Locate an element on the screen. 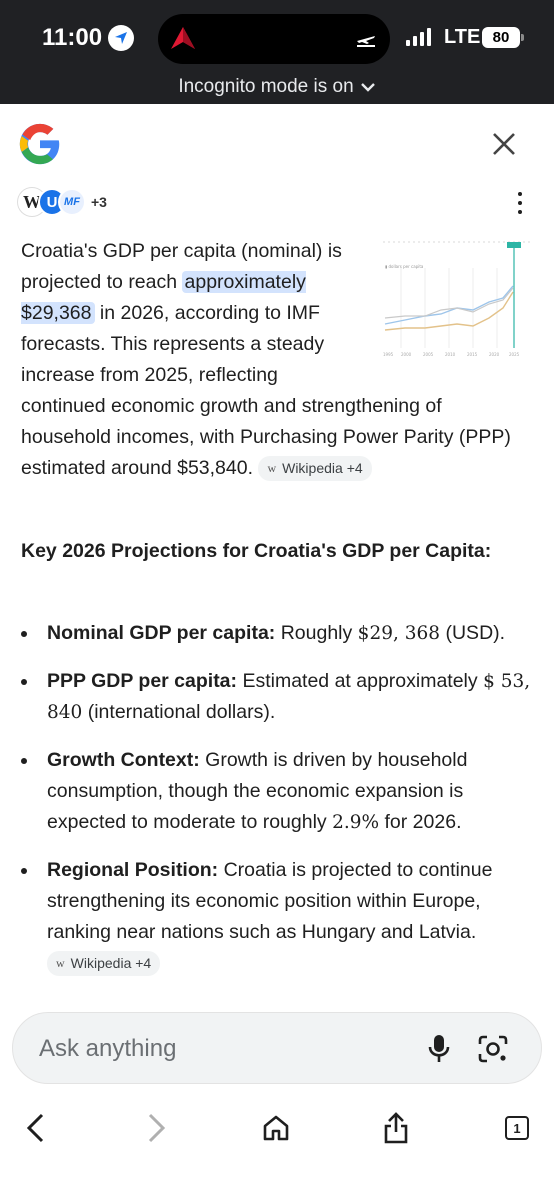 This screenshot has height=1200, width=554. more-options-icon is located at coordinates (520, 203).